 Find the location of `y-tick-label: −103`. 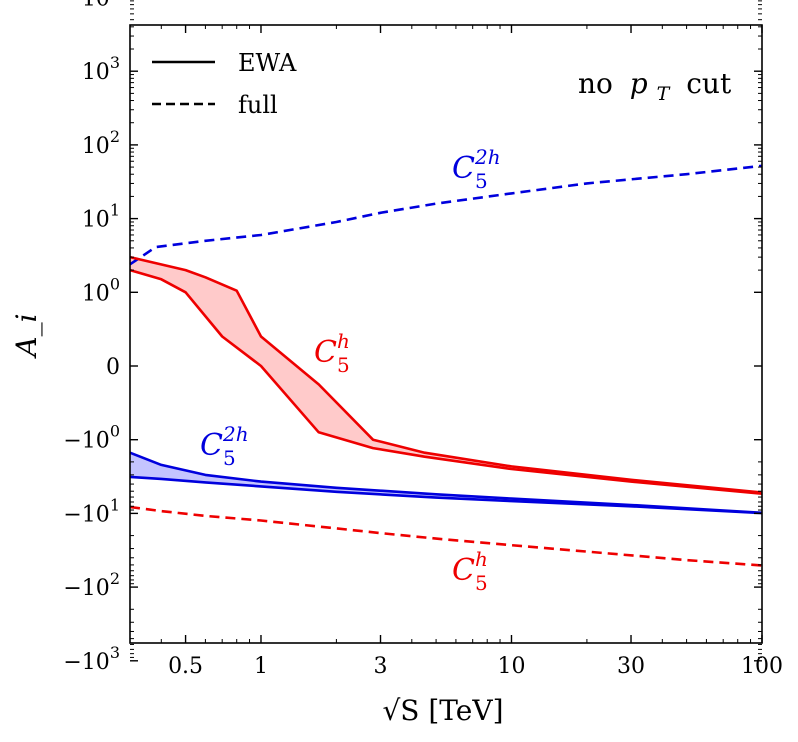

y-tick-label: −103 is located at coordinates (91, 659).